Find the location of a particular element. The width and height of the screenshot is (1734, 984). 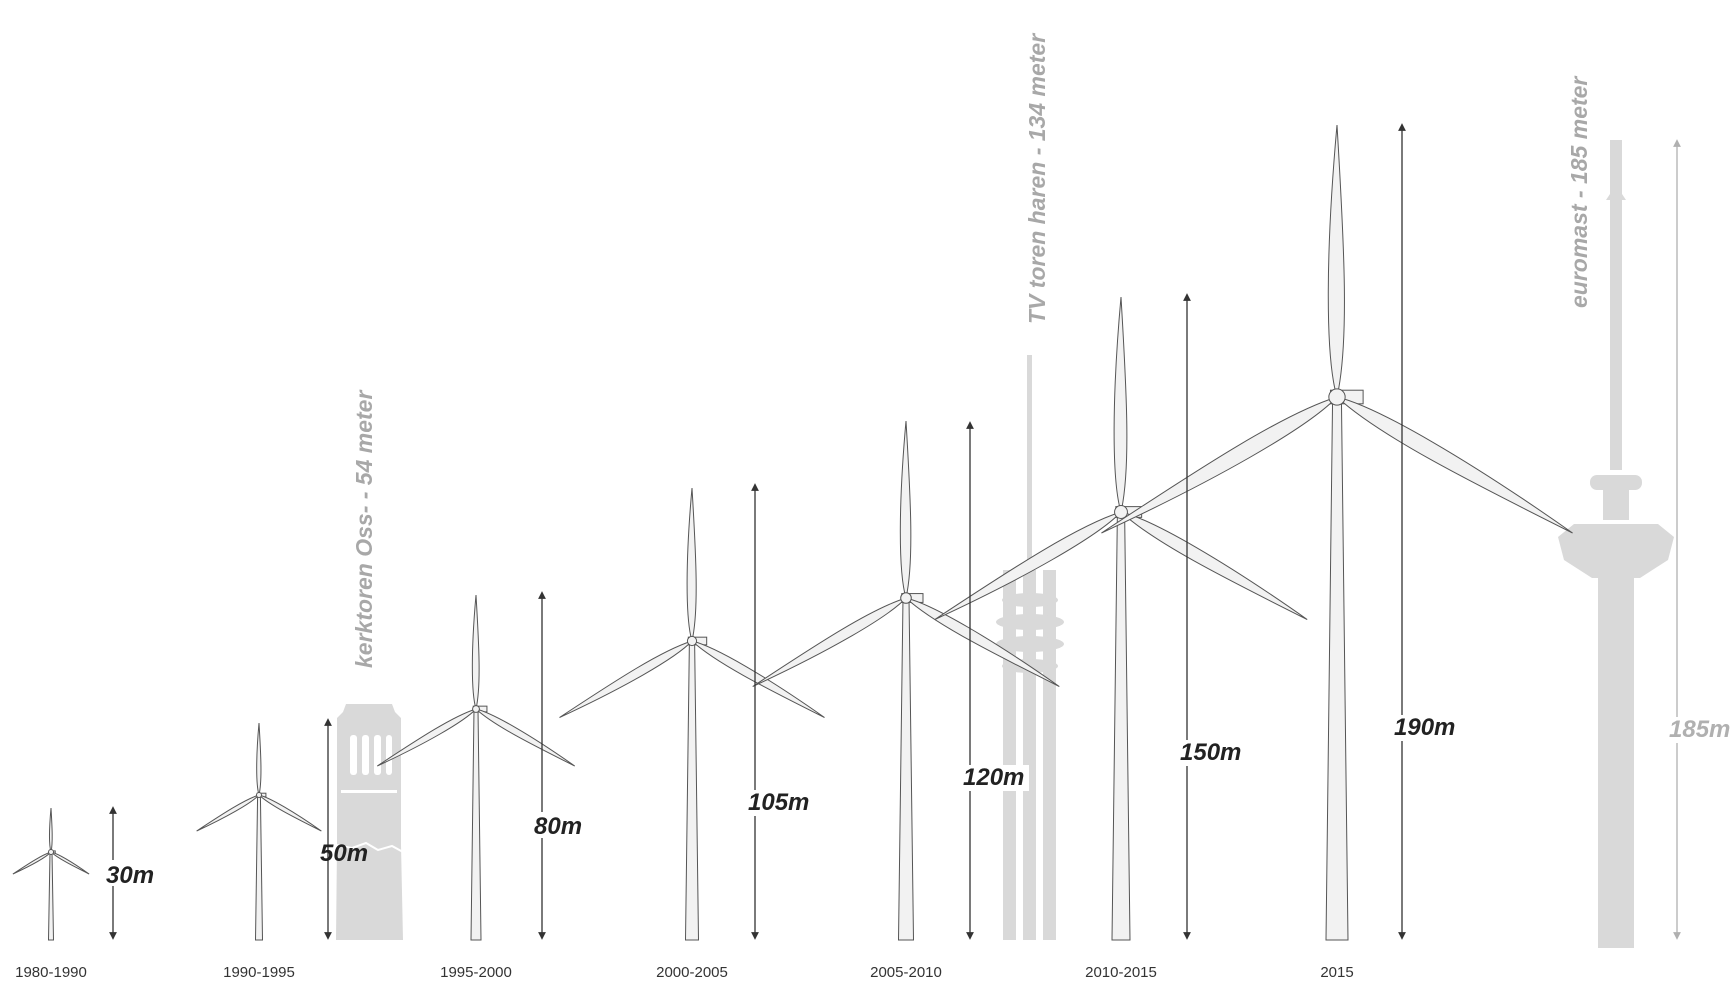

period-label-1990-1995: 1990-1995 is located at coordinates (259, 972).